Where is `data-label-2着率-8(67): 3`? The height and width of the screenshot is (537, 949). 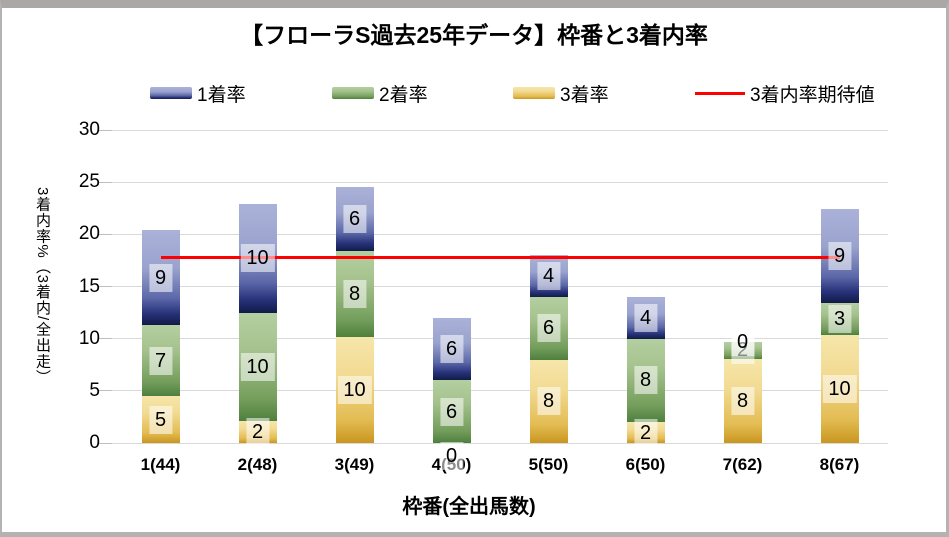 data-label-2着率-8(67): 3 is located at coordinates (839, 318).